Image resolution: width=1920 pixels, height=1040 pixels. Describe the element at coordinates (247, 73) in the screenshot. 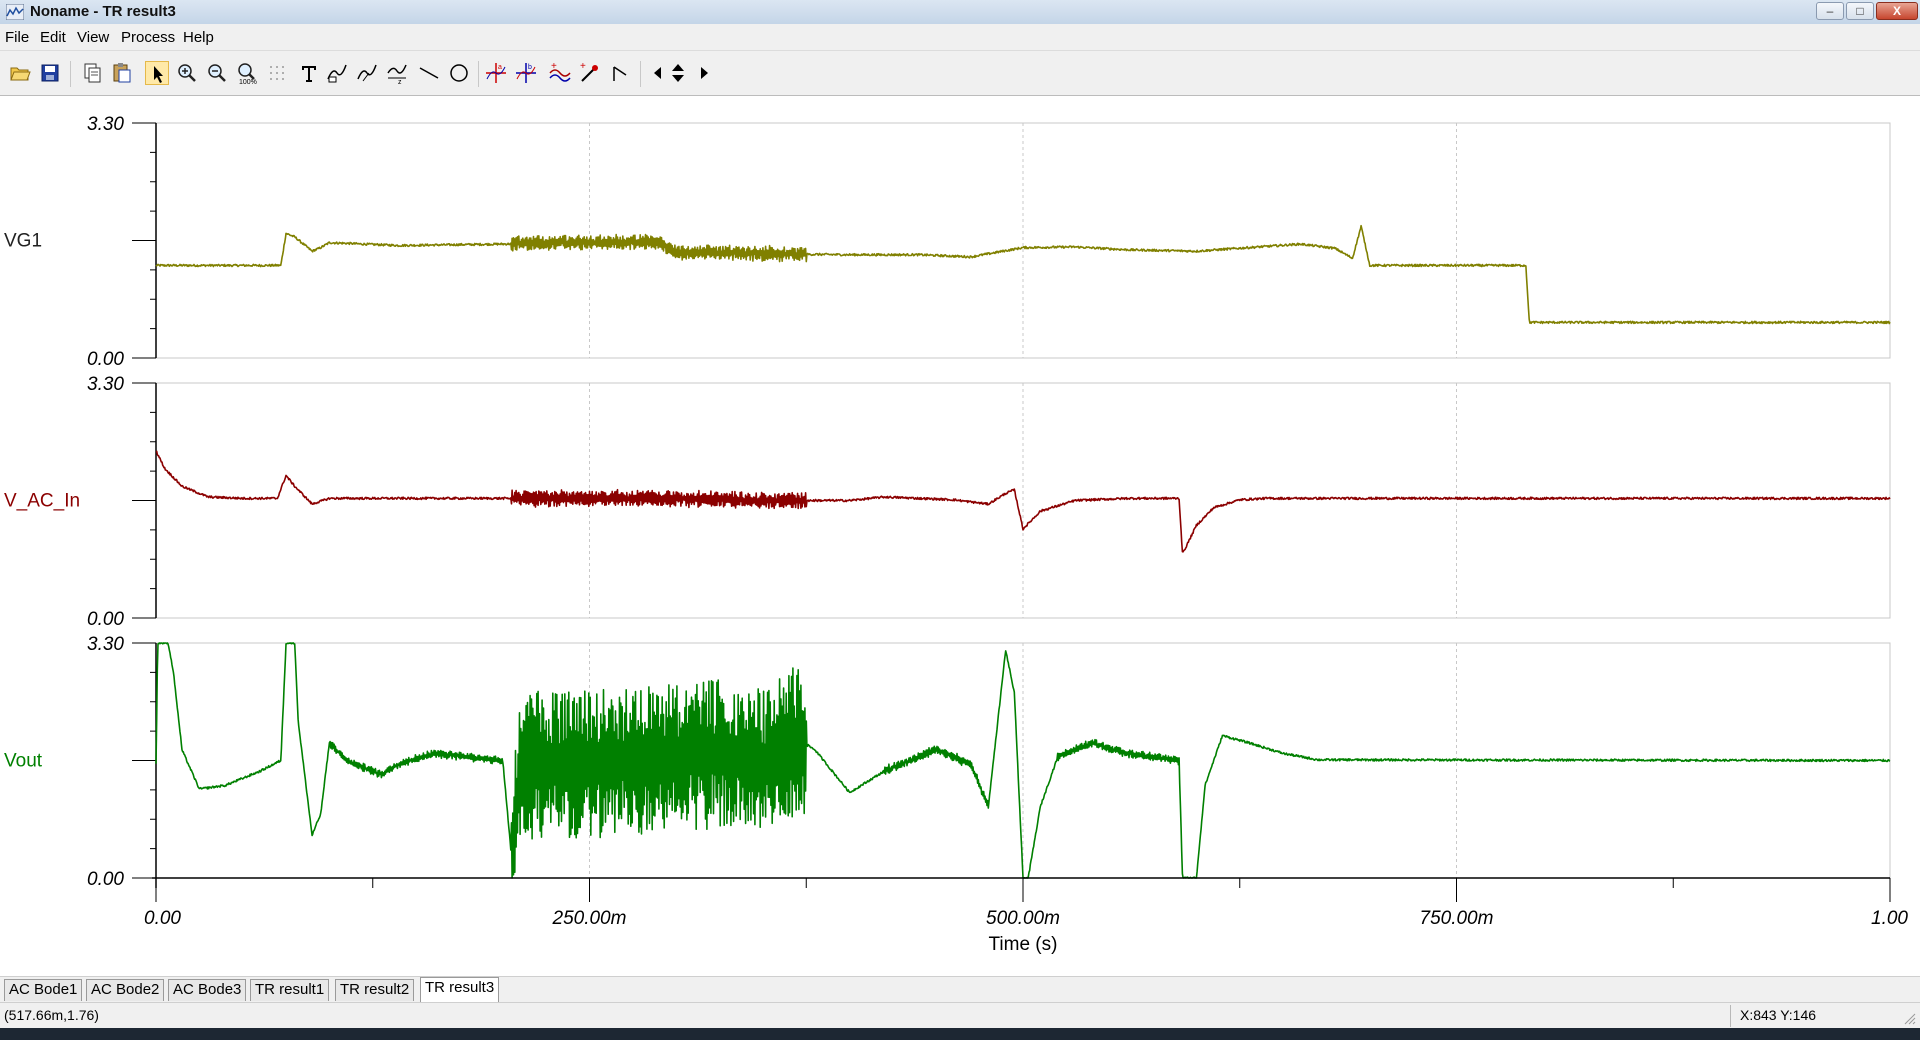

I see `zoom-100-icon: 100%` at that location.